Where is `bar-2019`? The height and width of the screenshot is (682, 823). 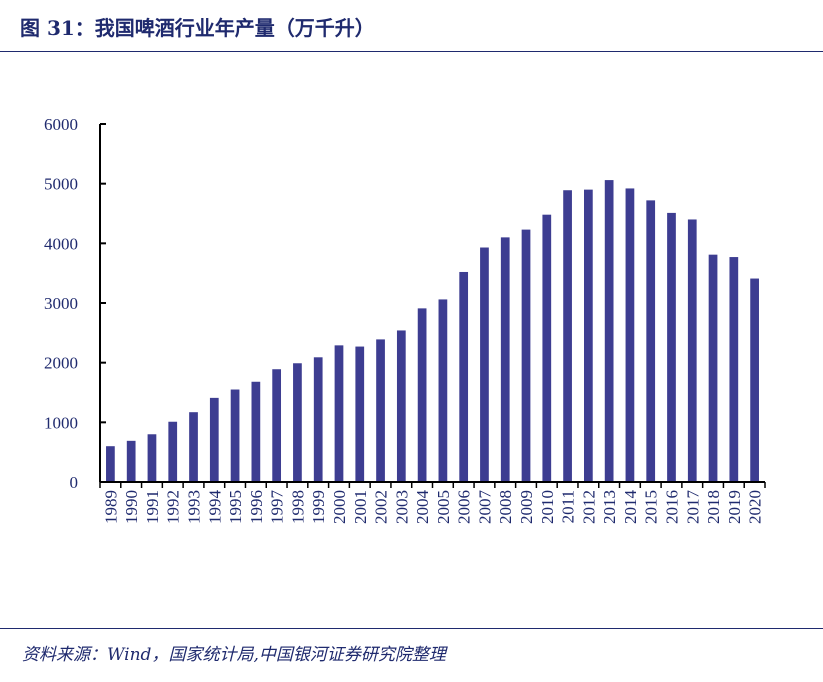
bar-2019 is located at coordinates (734, 369).